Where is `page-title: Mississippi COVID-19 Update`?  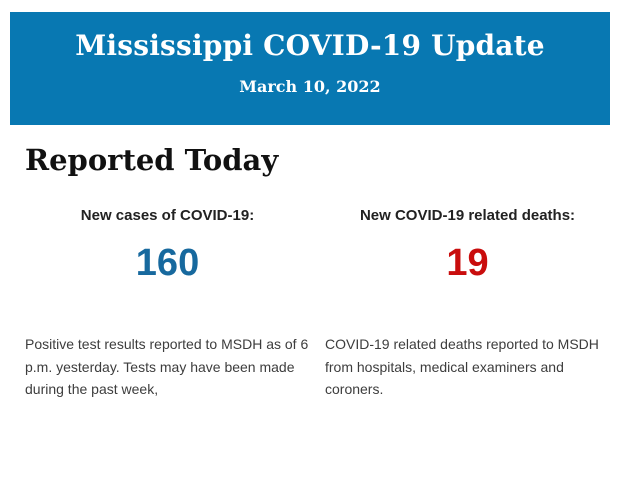
page-title: Mississippi COVID-19 Update is located at coordinates (310, 45).